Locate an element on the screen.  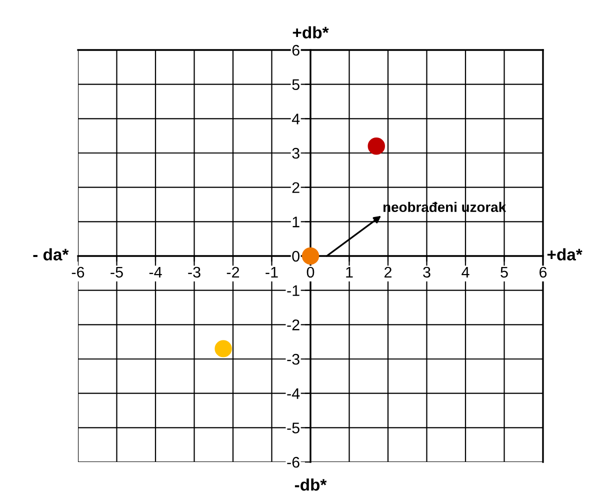
y-tick-label: -3 is located at coordinates (293, 359).